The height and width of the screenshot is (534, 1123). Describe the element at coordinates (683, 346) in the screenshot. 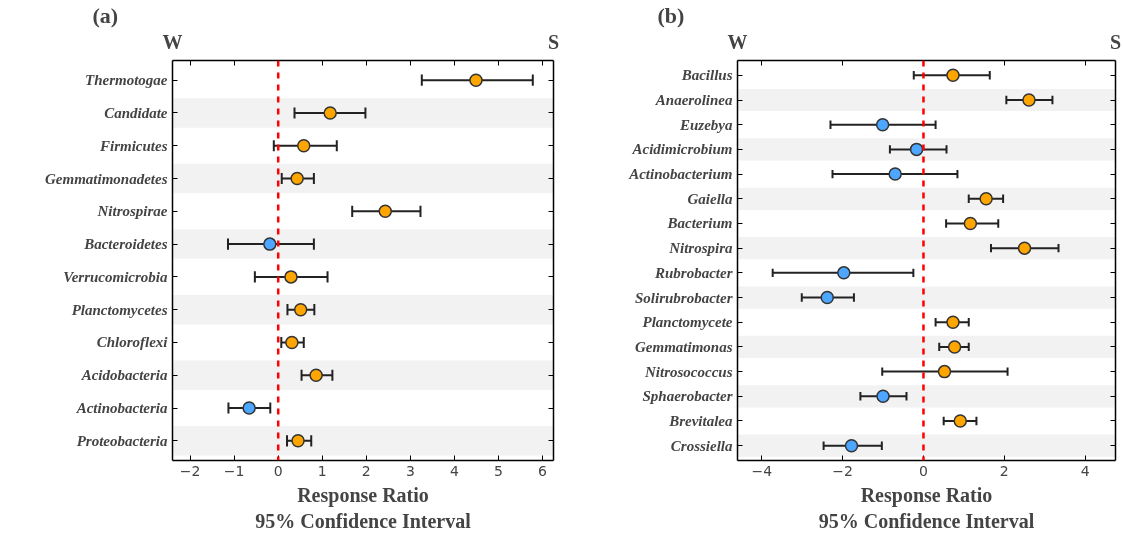

I see `y-tick-label: Gemmatimonas` at that location.